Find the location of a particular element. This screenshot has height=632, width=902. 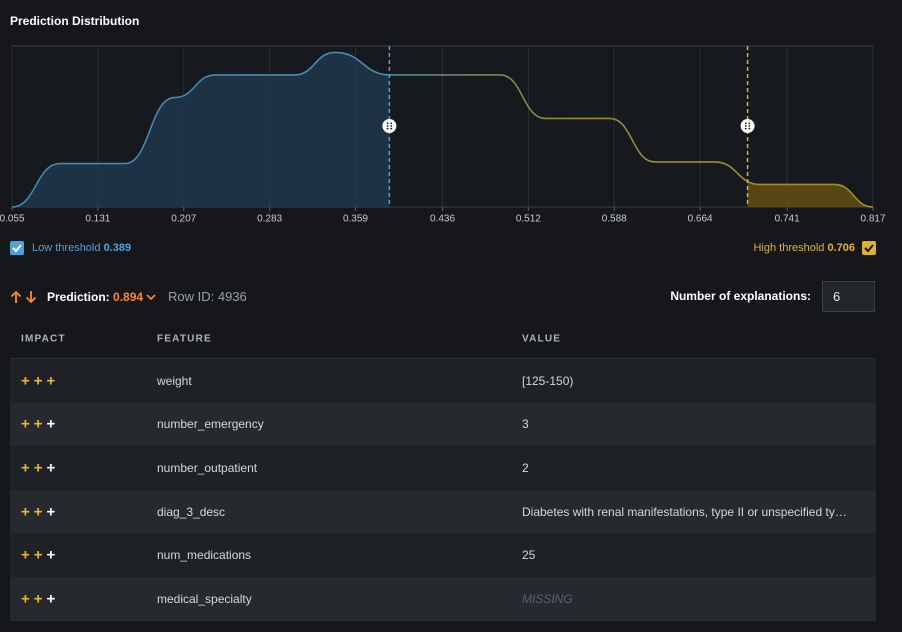

value: [125-150) is located at coordinates (548, 380).